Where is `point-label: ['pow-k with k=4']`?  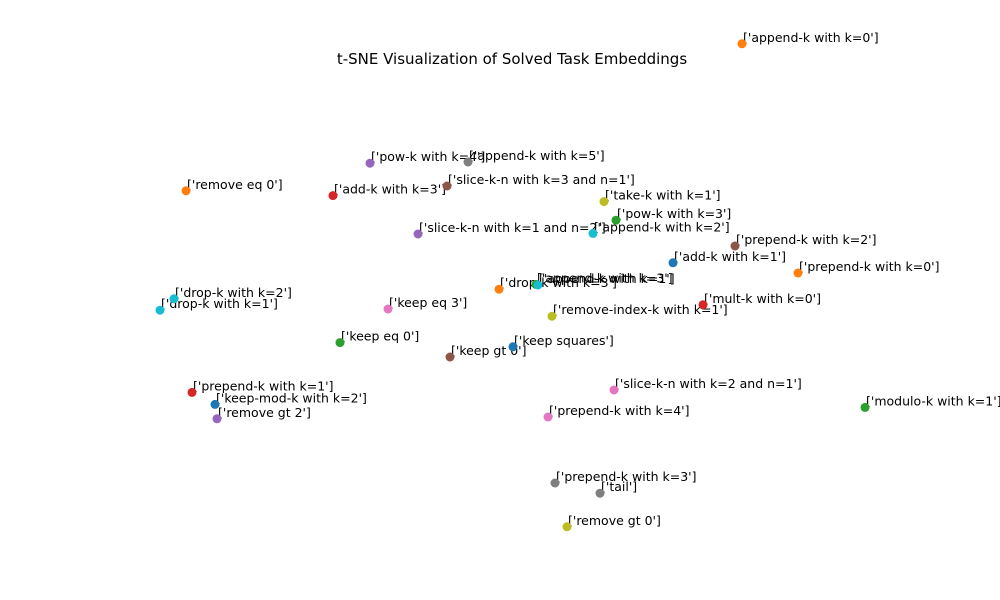
point-label: ['pow-k with k=4'] is located at coordinates (428, 156).